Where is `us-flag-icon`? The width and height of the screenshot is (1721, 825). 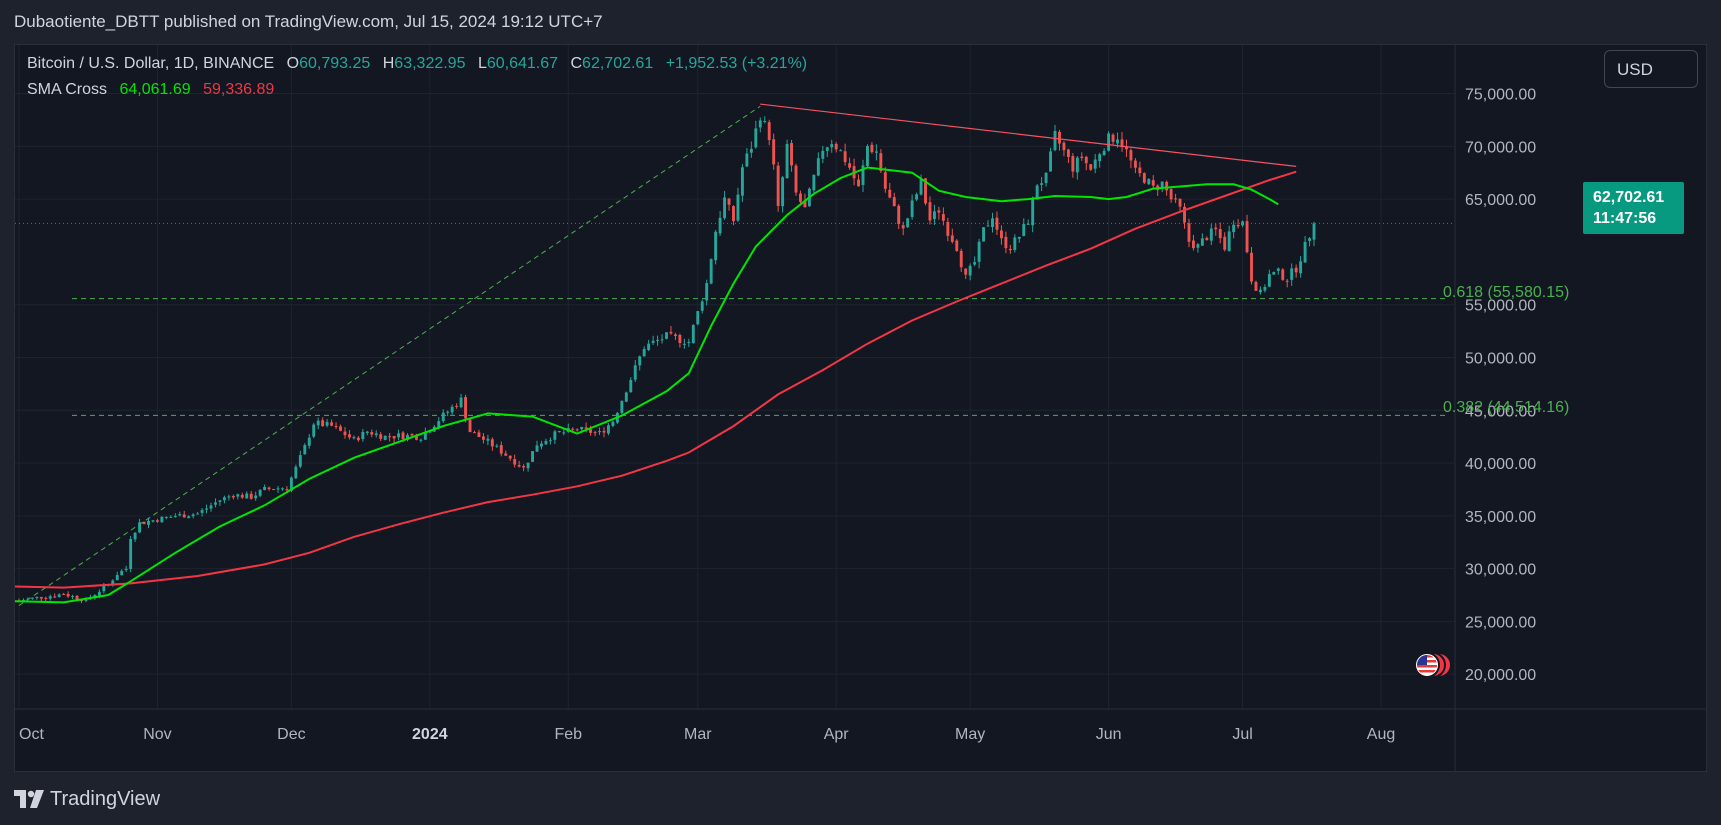
us-flag-icon is located at coordinates (1433, 665).